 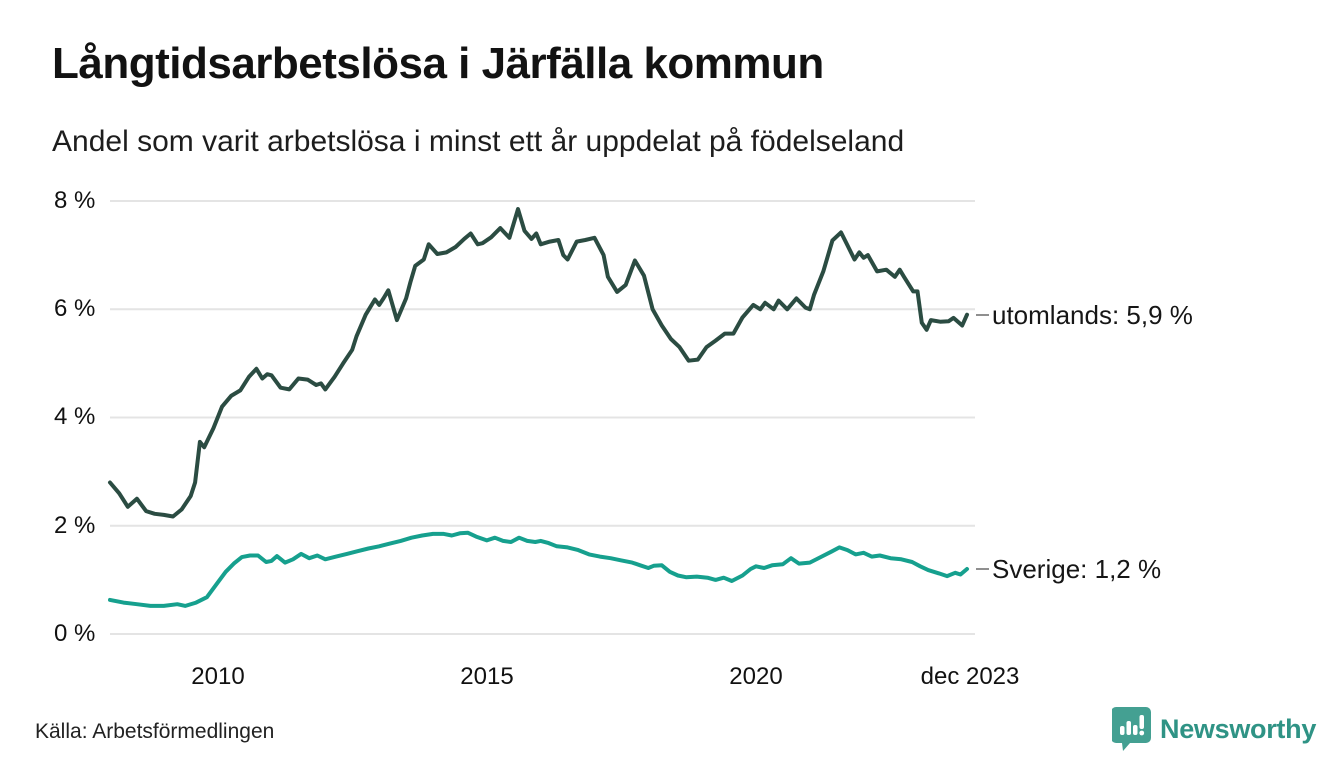 I want to click on series-label-utomlands: utomlands: 5,9 %, so click(x=1084, y=315).